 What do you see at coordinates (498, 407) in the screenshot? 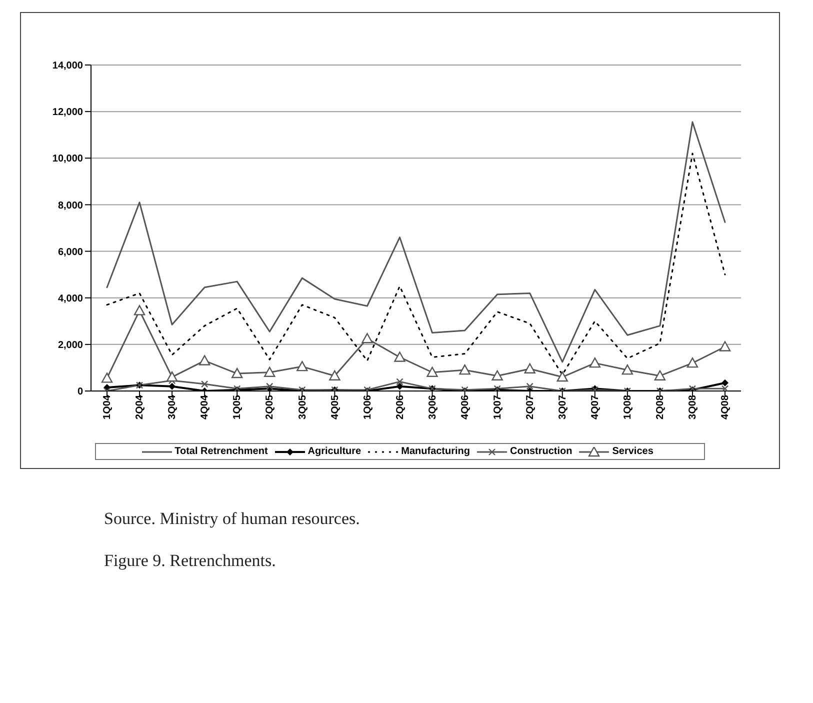
I see `x-tick-label: 1Q07` at bounding box center [498, 407].